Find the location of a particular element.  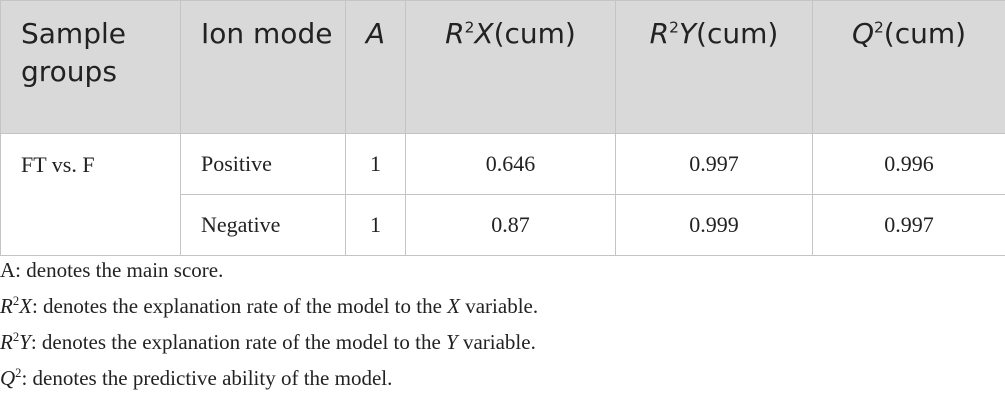

header-cell: Sample groups is located at coordinates (90, 67).